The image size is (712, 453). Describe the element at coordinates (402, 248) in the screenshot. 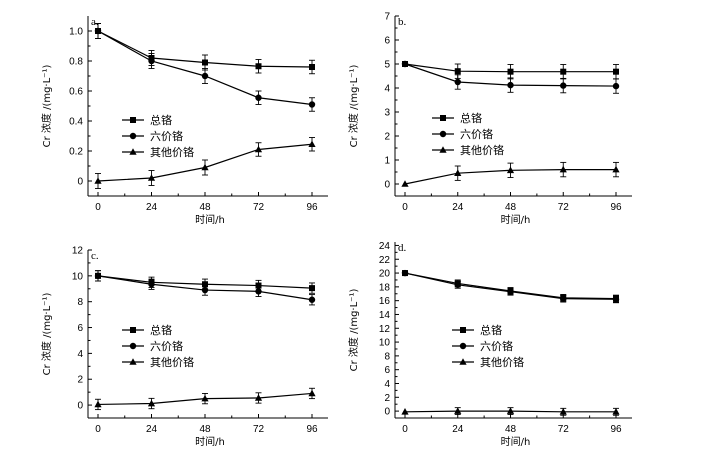

I see `panel-label: d.` at that location.